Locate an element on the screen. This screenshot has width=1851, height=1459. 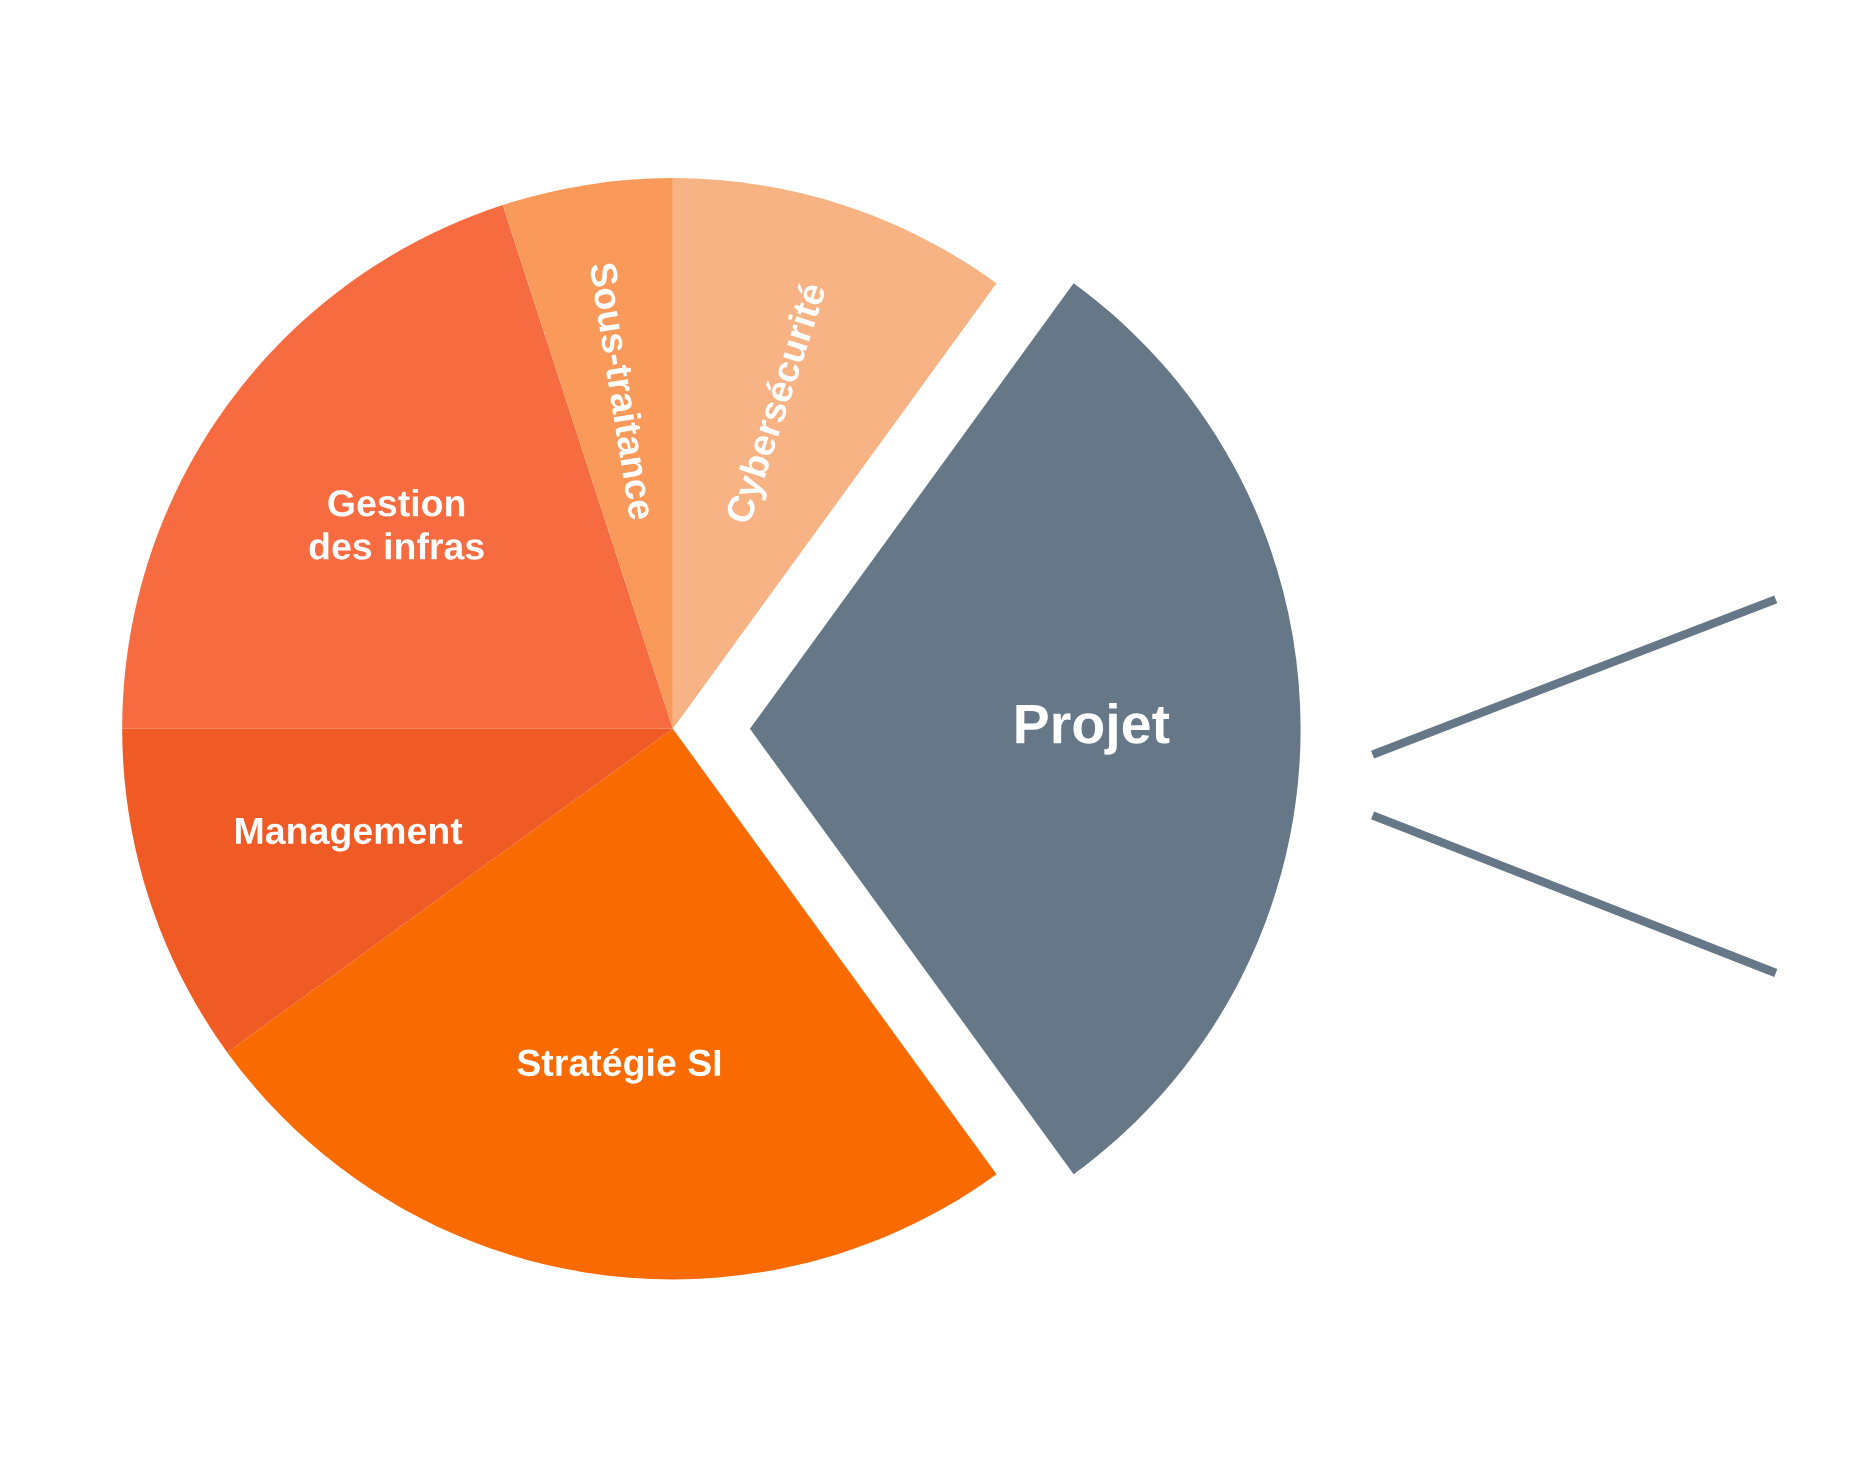
slice-label: Stratégie SI is located at coordinates (619, 1066).